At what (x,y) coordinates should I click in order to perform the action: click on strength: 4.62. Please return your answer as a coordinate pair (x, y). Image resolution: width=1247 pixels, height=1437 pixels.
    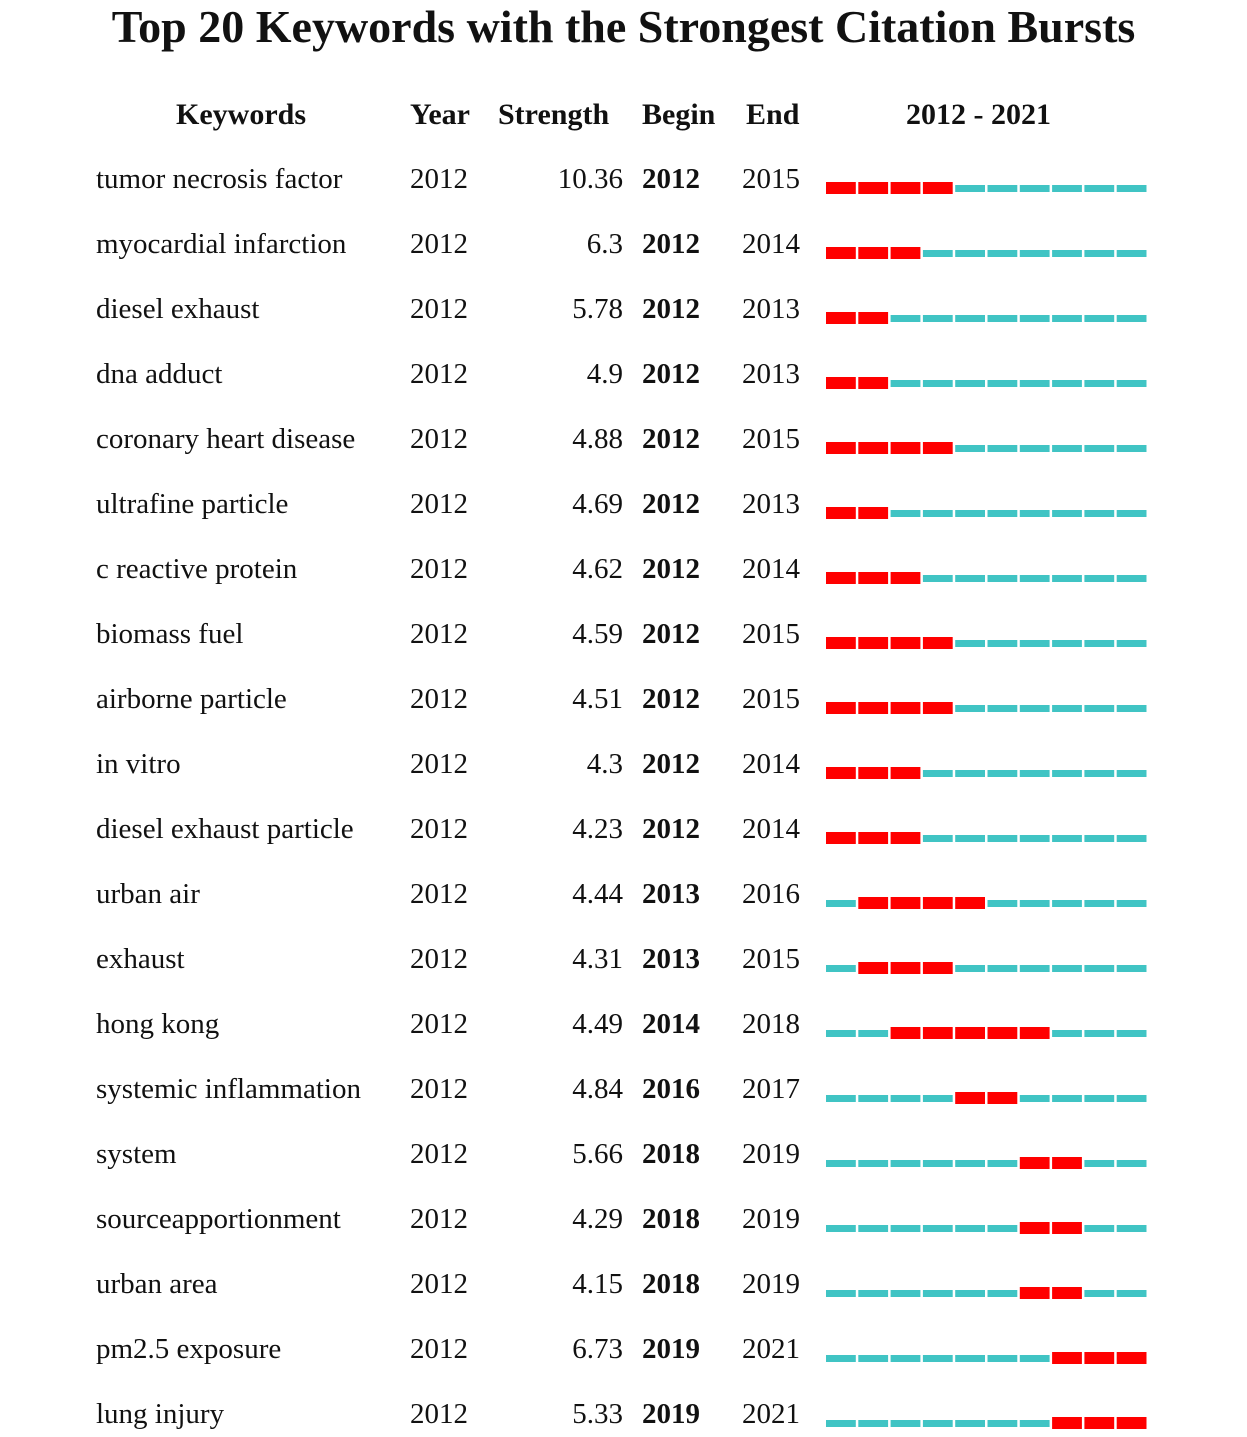
    Looking at the image, I should click on (597, 569).